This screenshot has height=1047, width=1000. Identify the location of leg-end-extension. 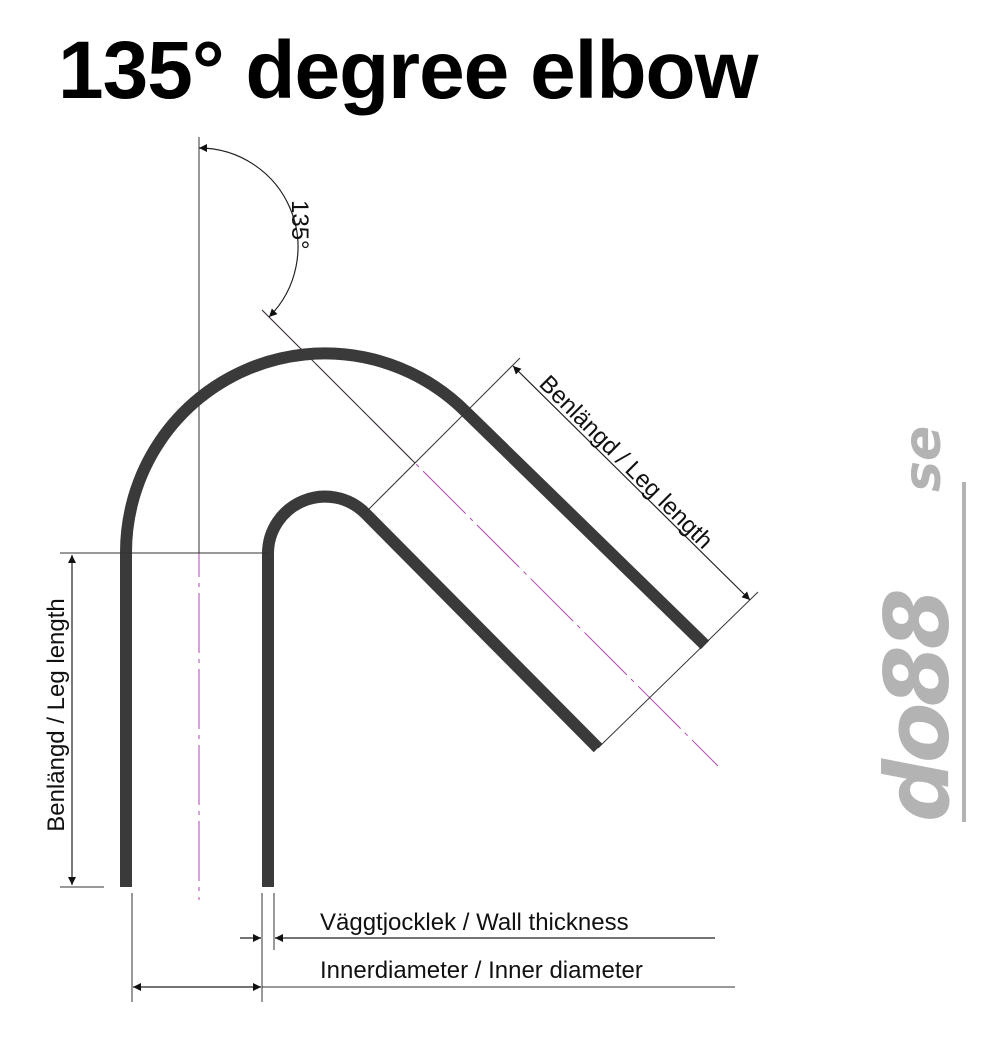
(678, 670).